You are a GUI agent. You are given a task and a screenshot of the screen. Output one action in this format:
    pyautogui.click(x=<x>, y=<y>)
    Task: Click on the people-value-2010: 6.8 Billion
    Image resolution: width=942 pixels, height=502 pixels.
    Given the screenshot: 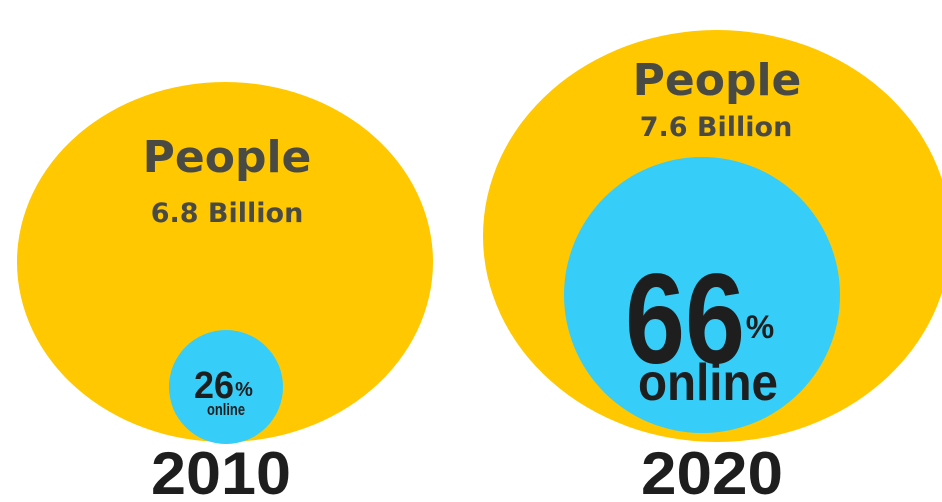 What is the action you would take?
    pyautogui.click(x=227, y=213)
    